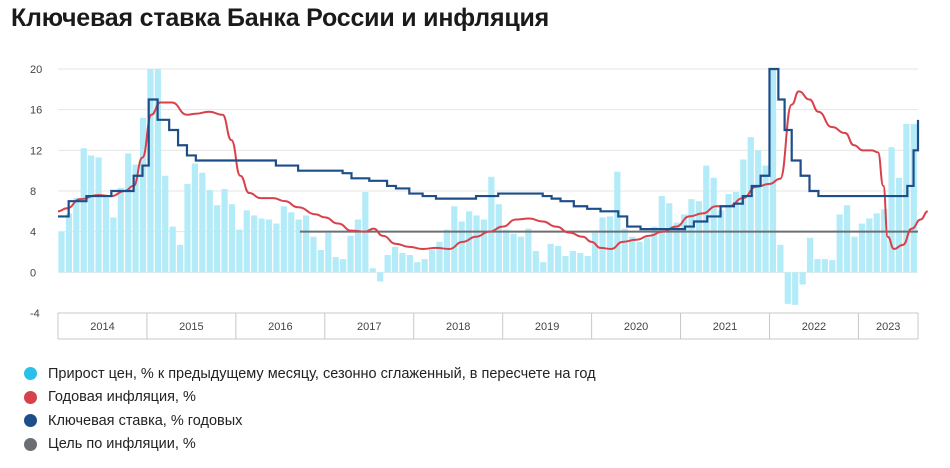 Image resolution: width=950 pixels, height=468 pixels. I want to click on legend-dot-inflation-target, so click(30, 444).